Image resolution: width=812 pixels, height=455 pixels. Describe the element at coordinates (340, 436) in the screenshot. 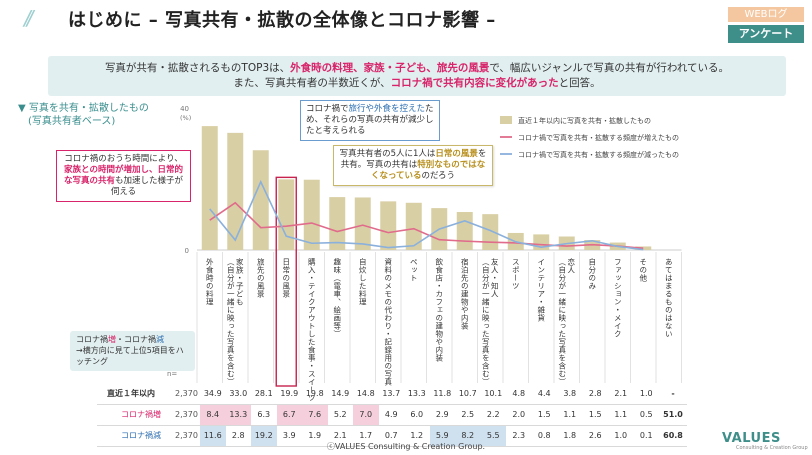

I see `table-cell: 2.1` at that location.